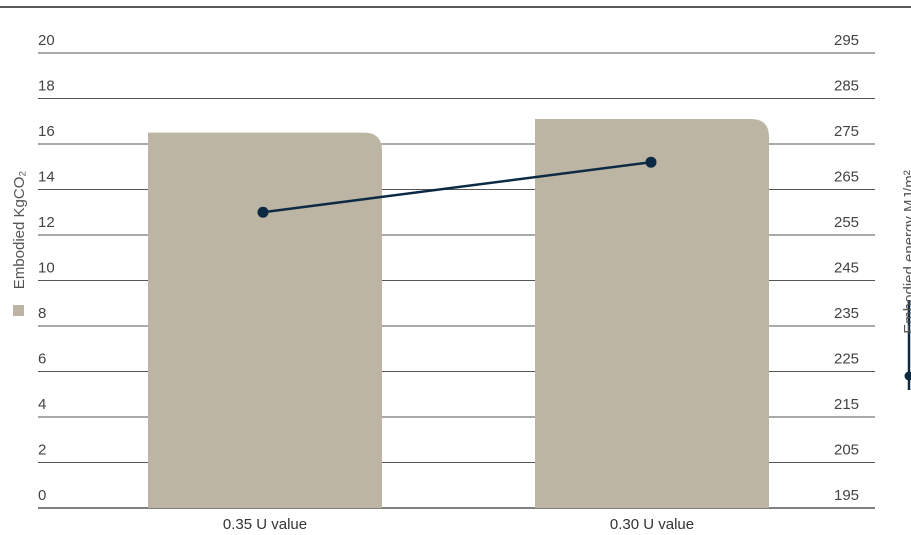 The image size is (911, 535). What do you see at coordinates (46, 86) in the screenshot?
I see `left-tick-label: 18` at bounding box center [46, 86].